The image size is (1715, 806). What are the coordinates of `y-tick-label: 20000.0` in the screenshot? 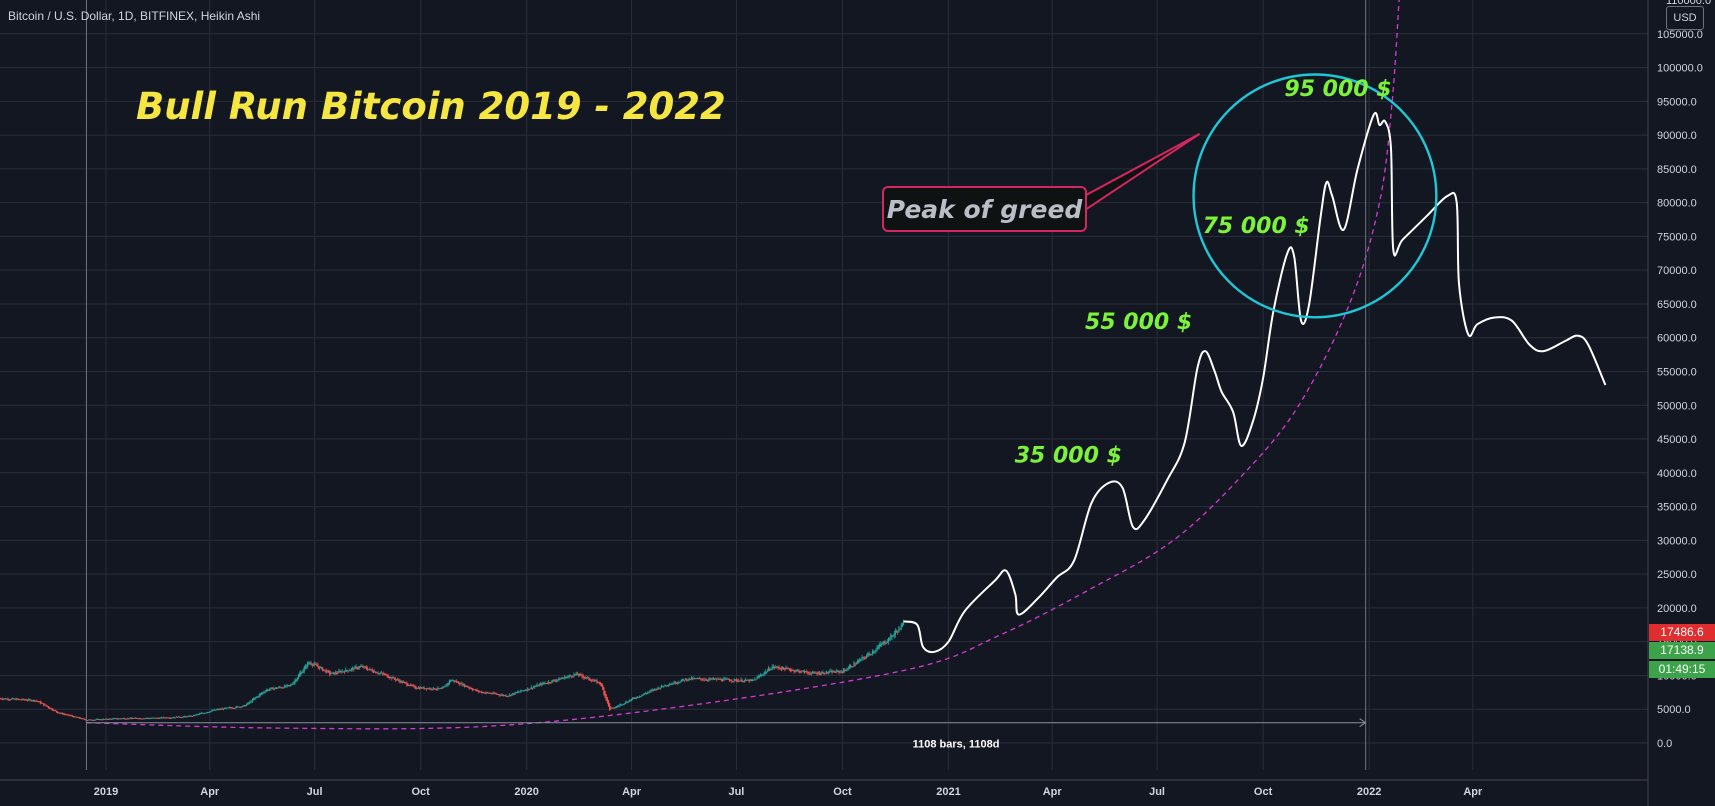 It's located at (1677, 609).